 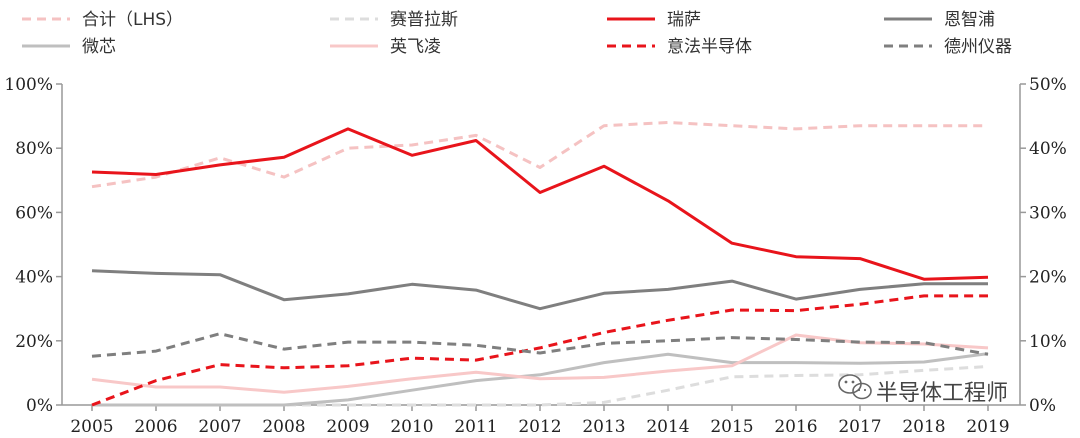 I want to click on legend-label: 恩智浦, so click(x=969, y=20).